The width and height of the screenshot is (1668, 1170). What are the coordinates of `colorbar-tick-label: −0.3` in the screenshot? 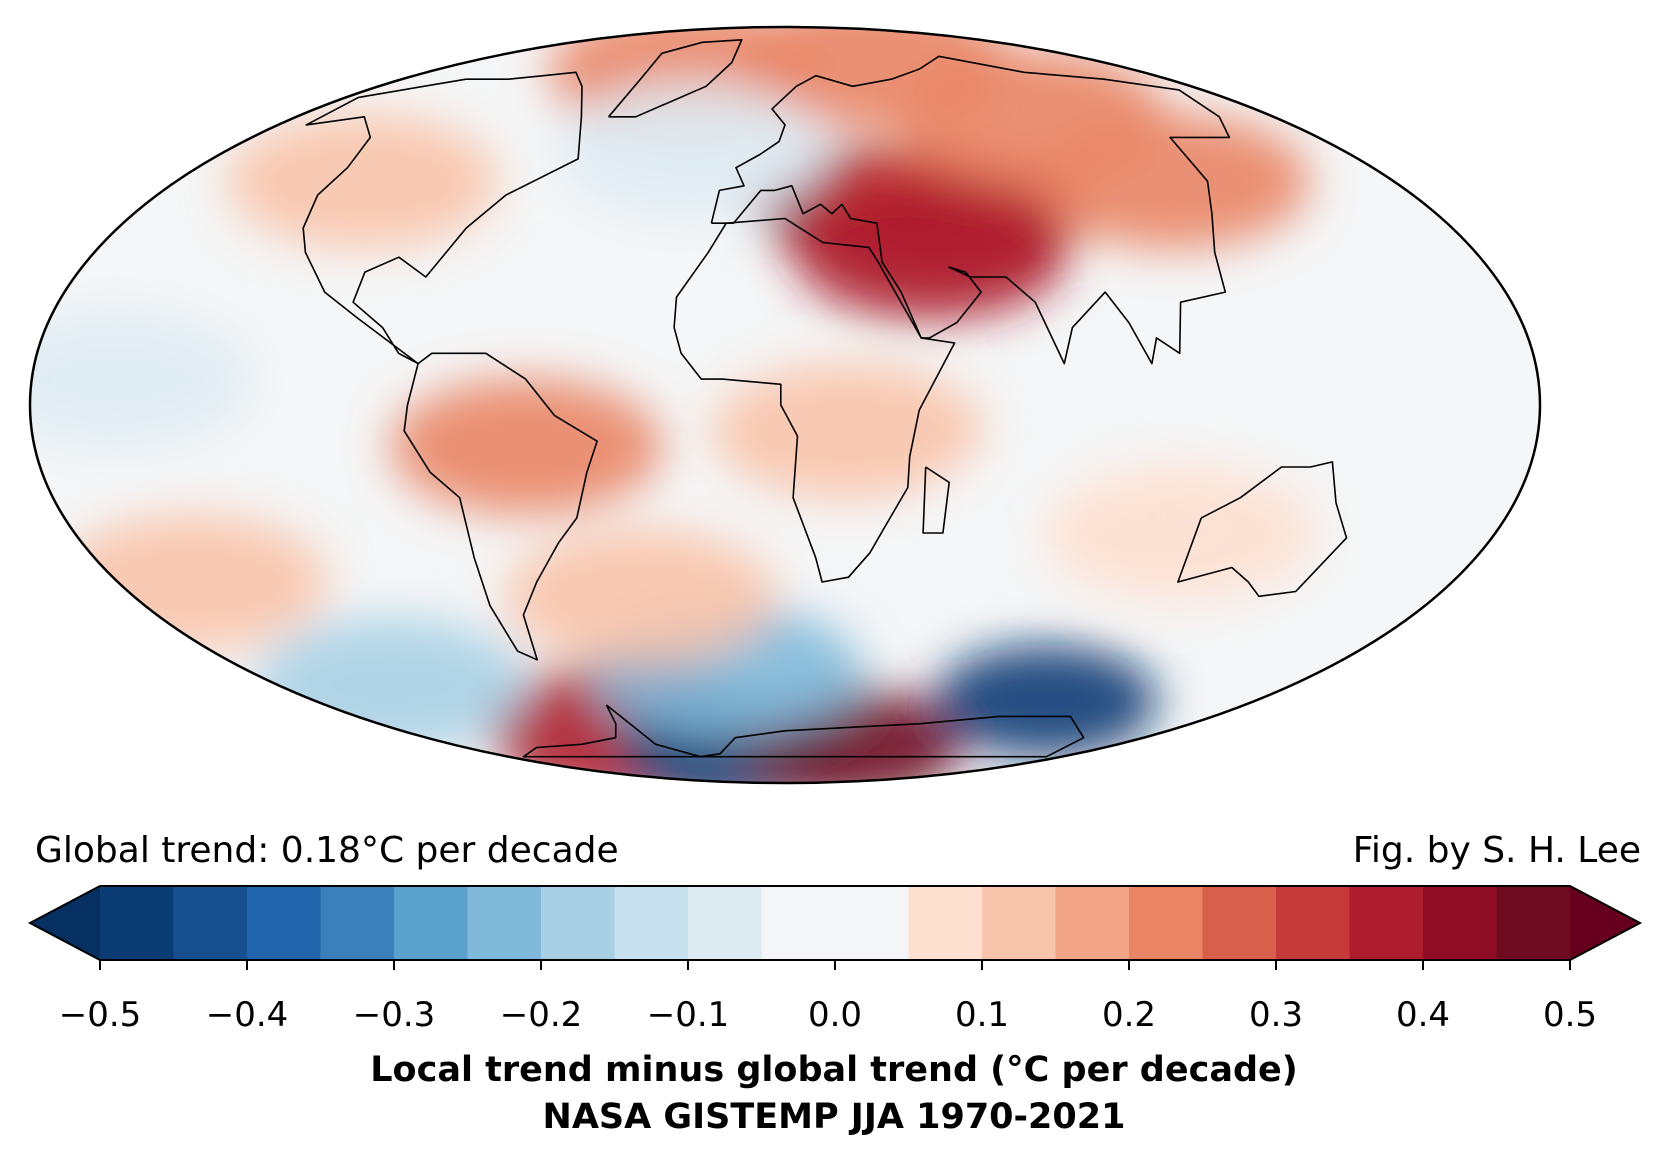 It's located at (394, 1015).